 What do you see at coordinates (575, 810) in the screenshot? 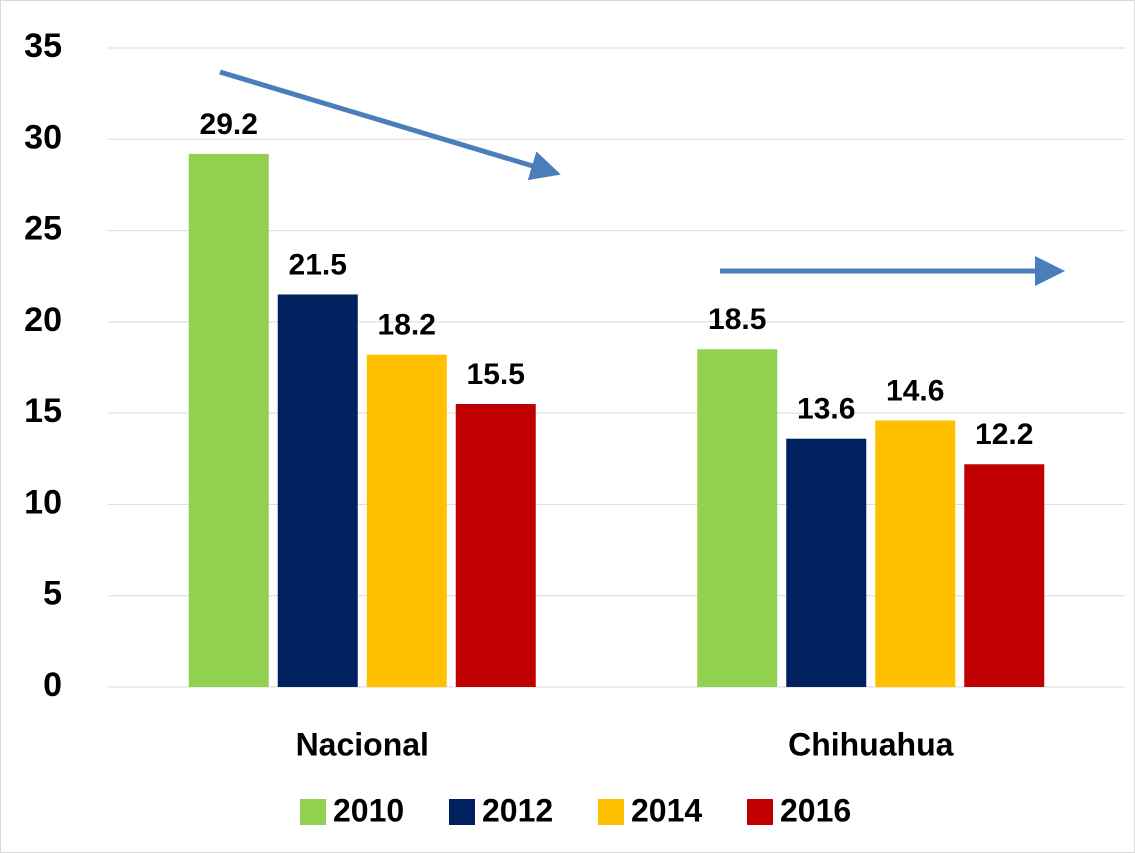
I see `legend: 2010 2012 2014 2016` at bounding box center [575, 810].